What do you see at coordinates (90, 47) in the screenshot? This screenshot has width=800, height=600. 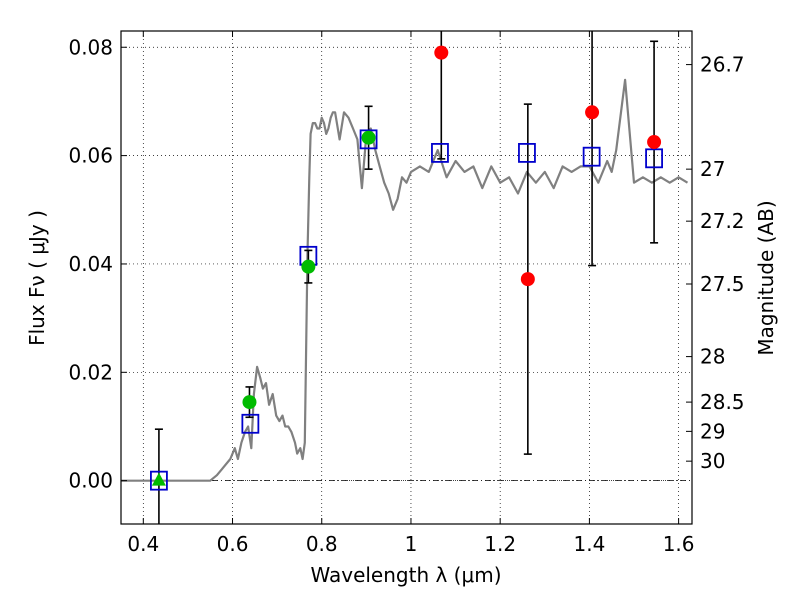 I see `y-tick-label: 0.08` at bounding box center [90, 47].